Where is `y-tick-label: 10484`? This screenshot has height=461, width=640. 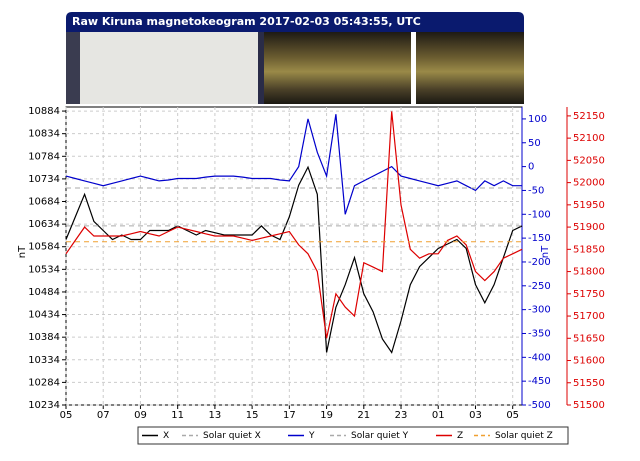 y-tick-label: 10484 is located at coordinates (44, 292).